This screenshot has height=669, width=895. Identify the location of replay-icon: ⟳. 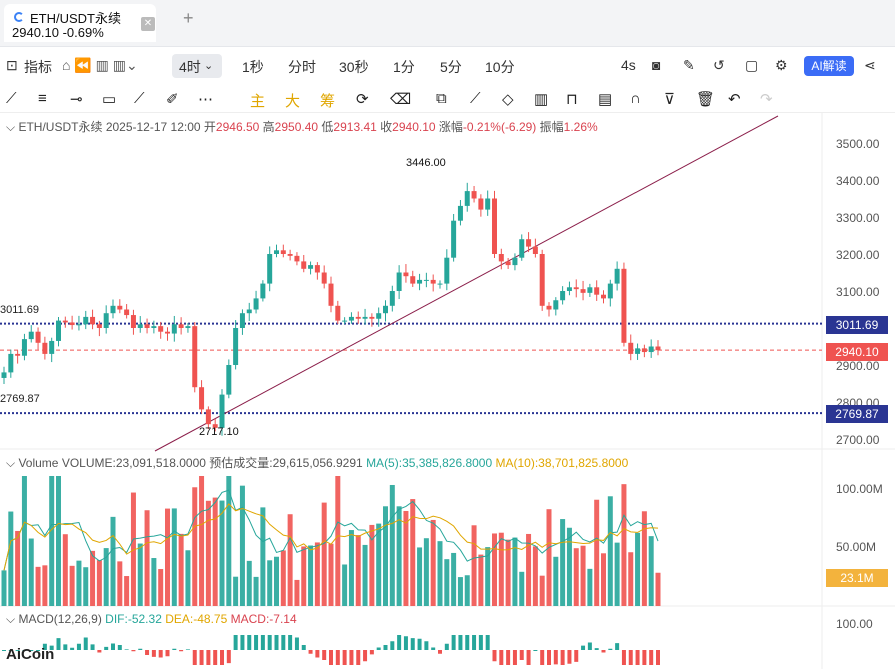
(362, 99).